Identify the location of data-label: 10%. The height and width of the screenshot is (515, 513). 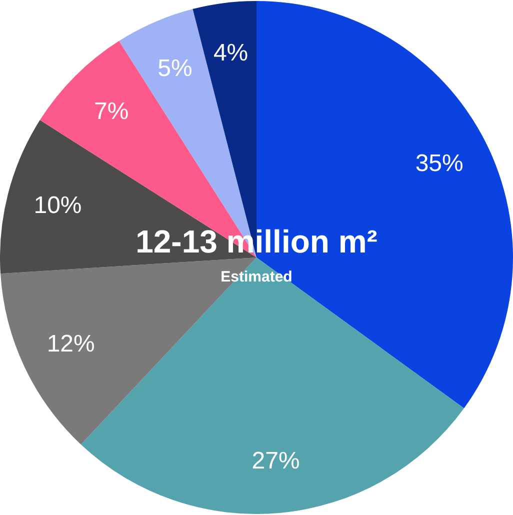
(58, 206).